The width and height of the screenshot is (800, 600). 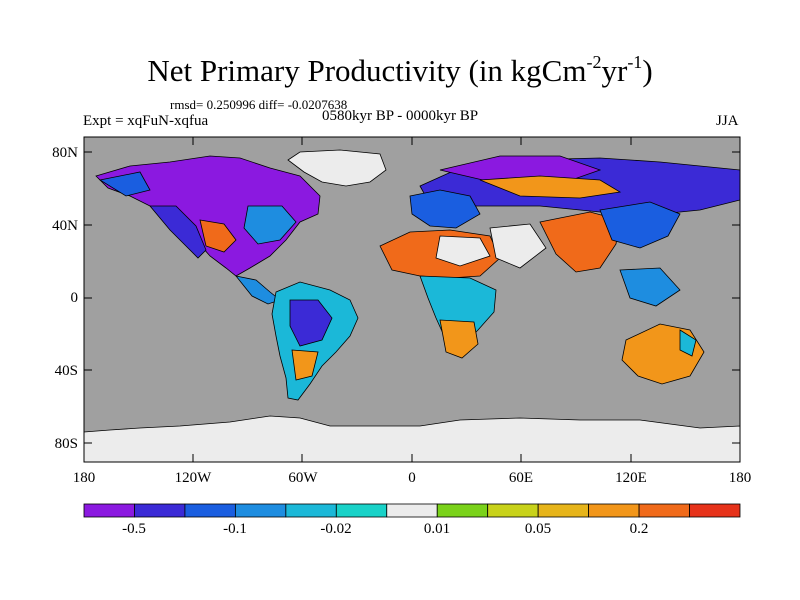 What do you see at coordinates (518, 246) in the screenshot?
I see `middle-east` at bounding box center [518, 246].